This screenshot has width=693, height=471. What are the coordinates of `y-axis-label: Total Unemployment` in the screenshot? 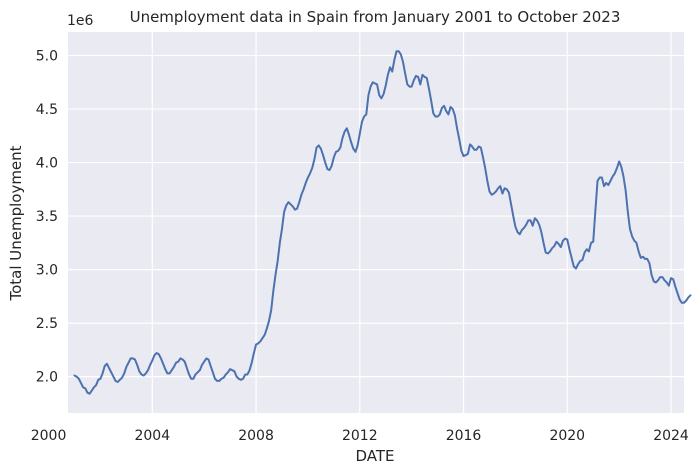 It's located at (16, 223).